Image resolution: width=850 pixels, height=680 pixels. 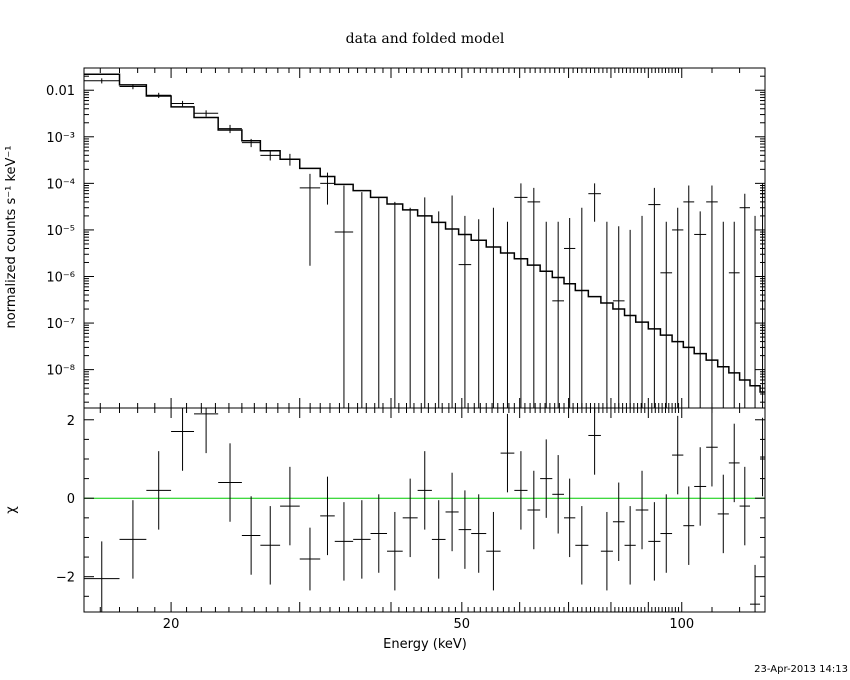 What do you see at coordinates (801, 669) in the screenshot?
I see `timestamp: 23-Apr-2013 14:13` at bounding box center [801, 669].